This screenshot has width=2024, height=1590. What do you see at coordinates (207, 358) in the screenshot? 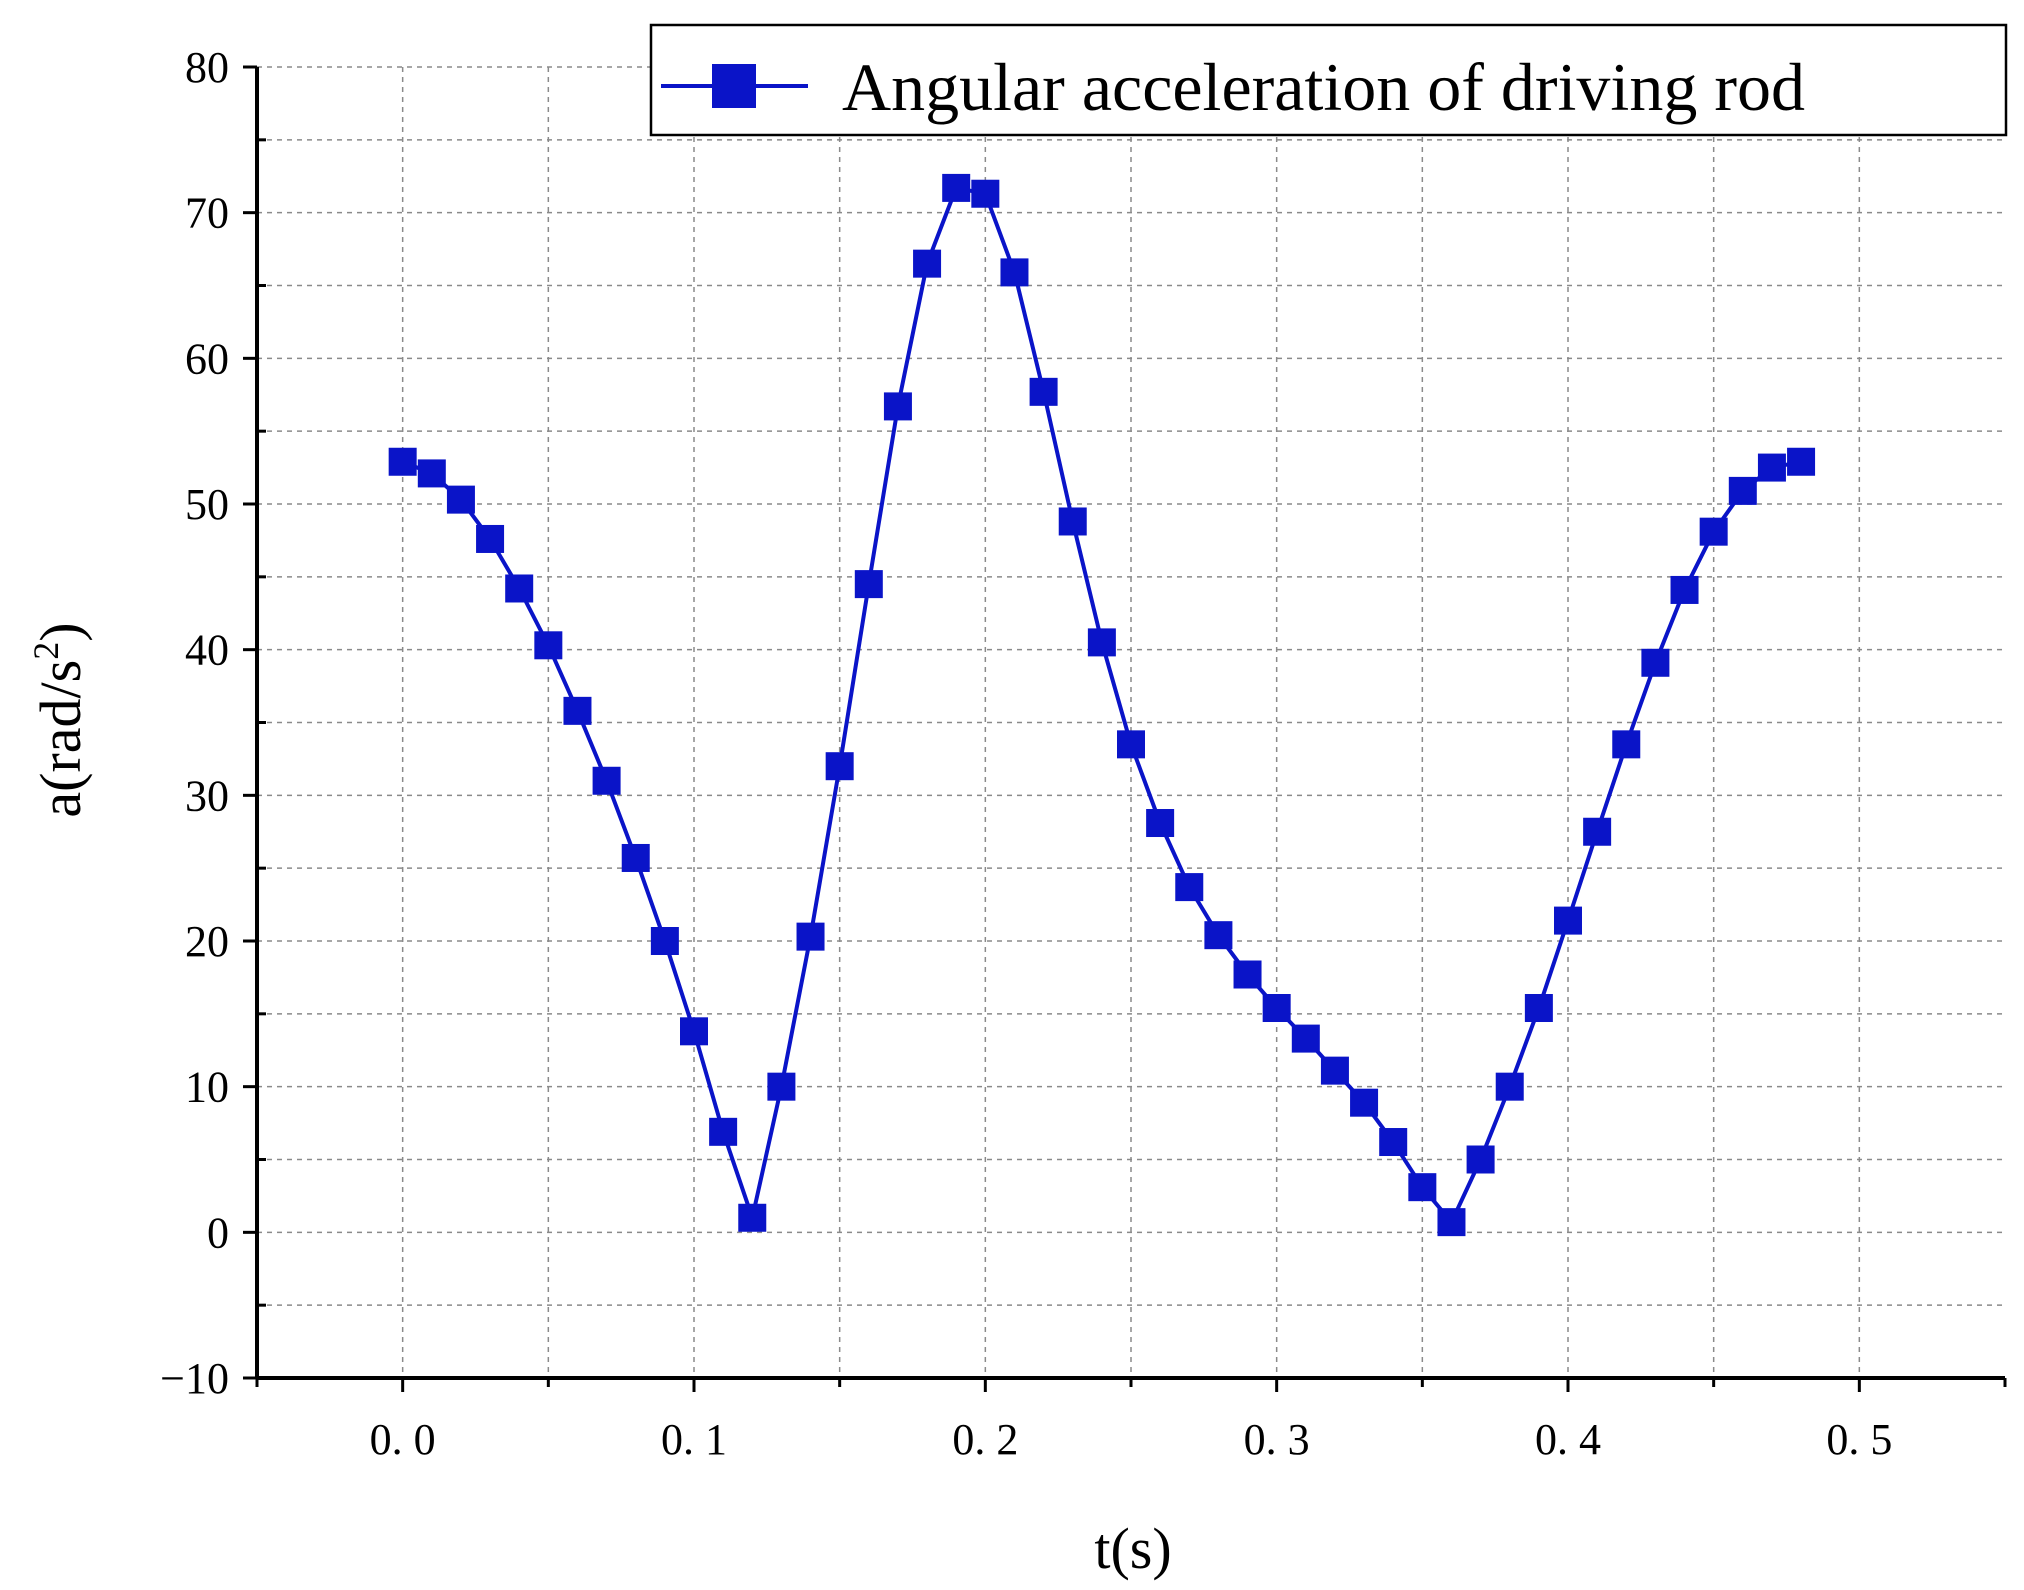
I see `y-tick-label: 60` at bounding box center [207, 358].